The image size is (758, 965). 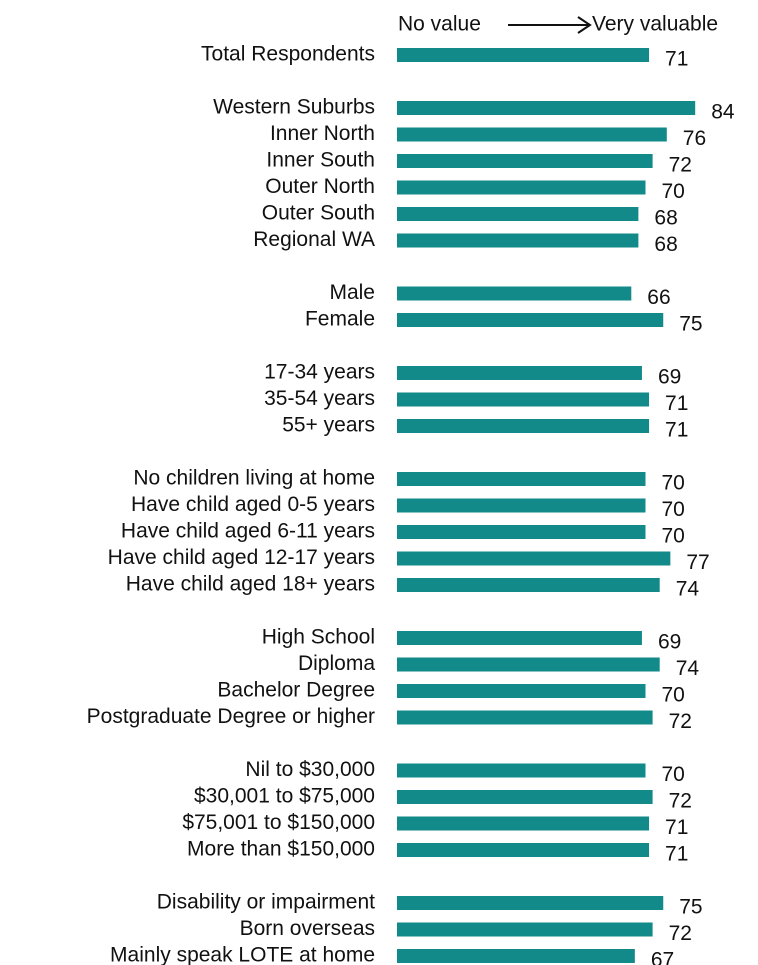 I want to click on category-label: Disability or impairment, so click(x=266, y=902).